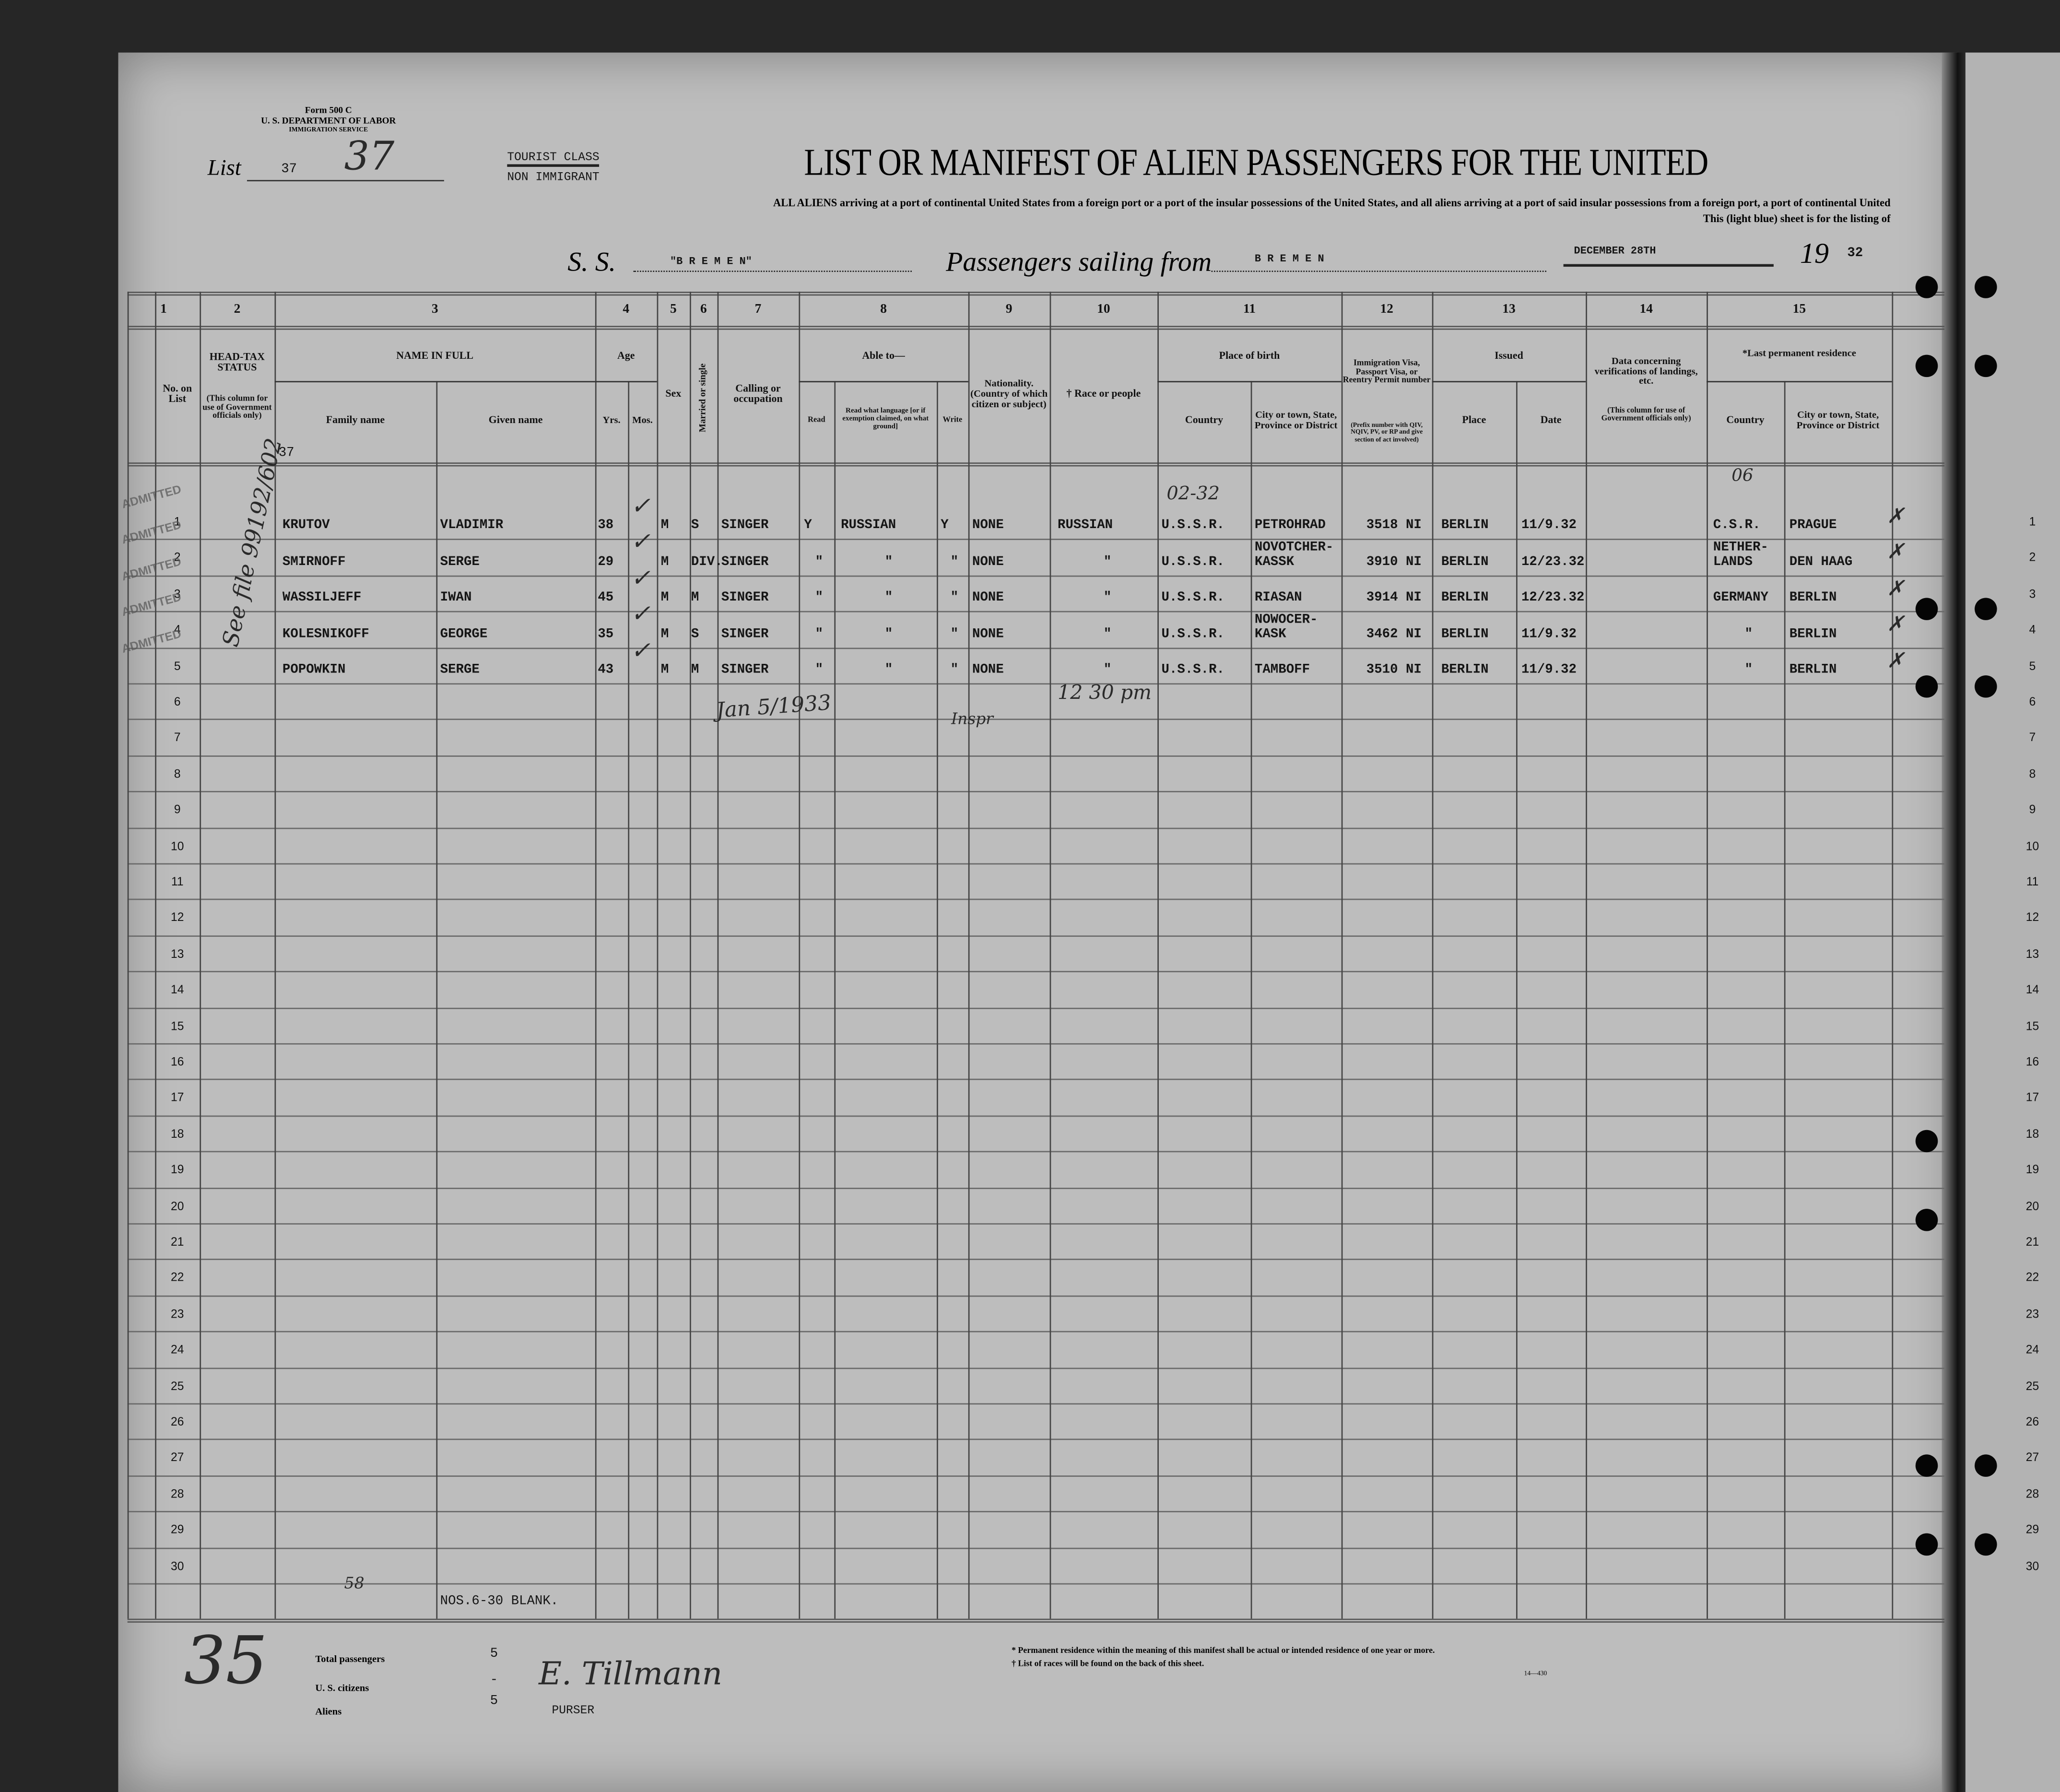 The width and height of the screenshot is (2060, 1792). What do you see at coordinates (606, 634) in the screenshot?
I see `cell-yrs: 35` at bounding box center [606, 634].